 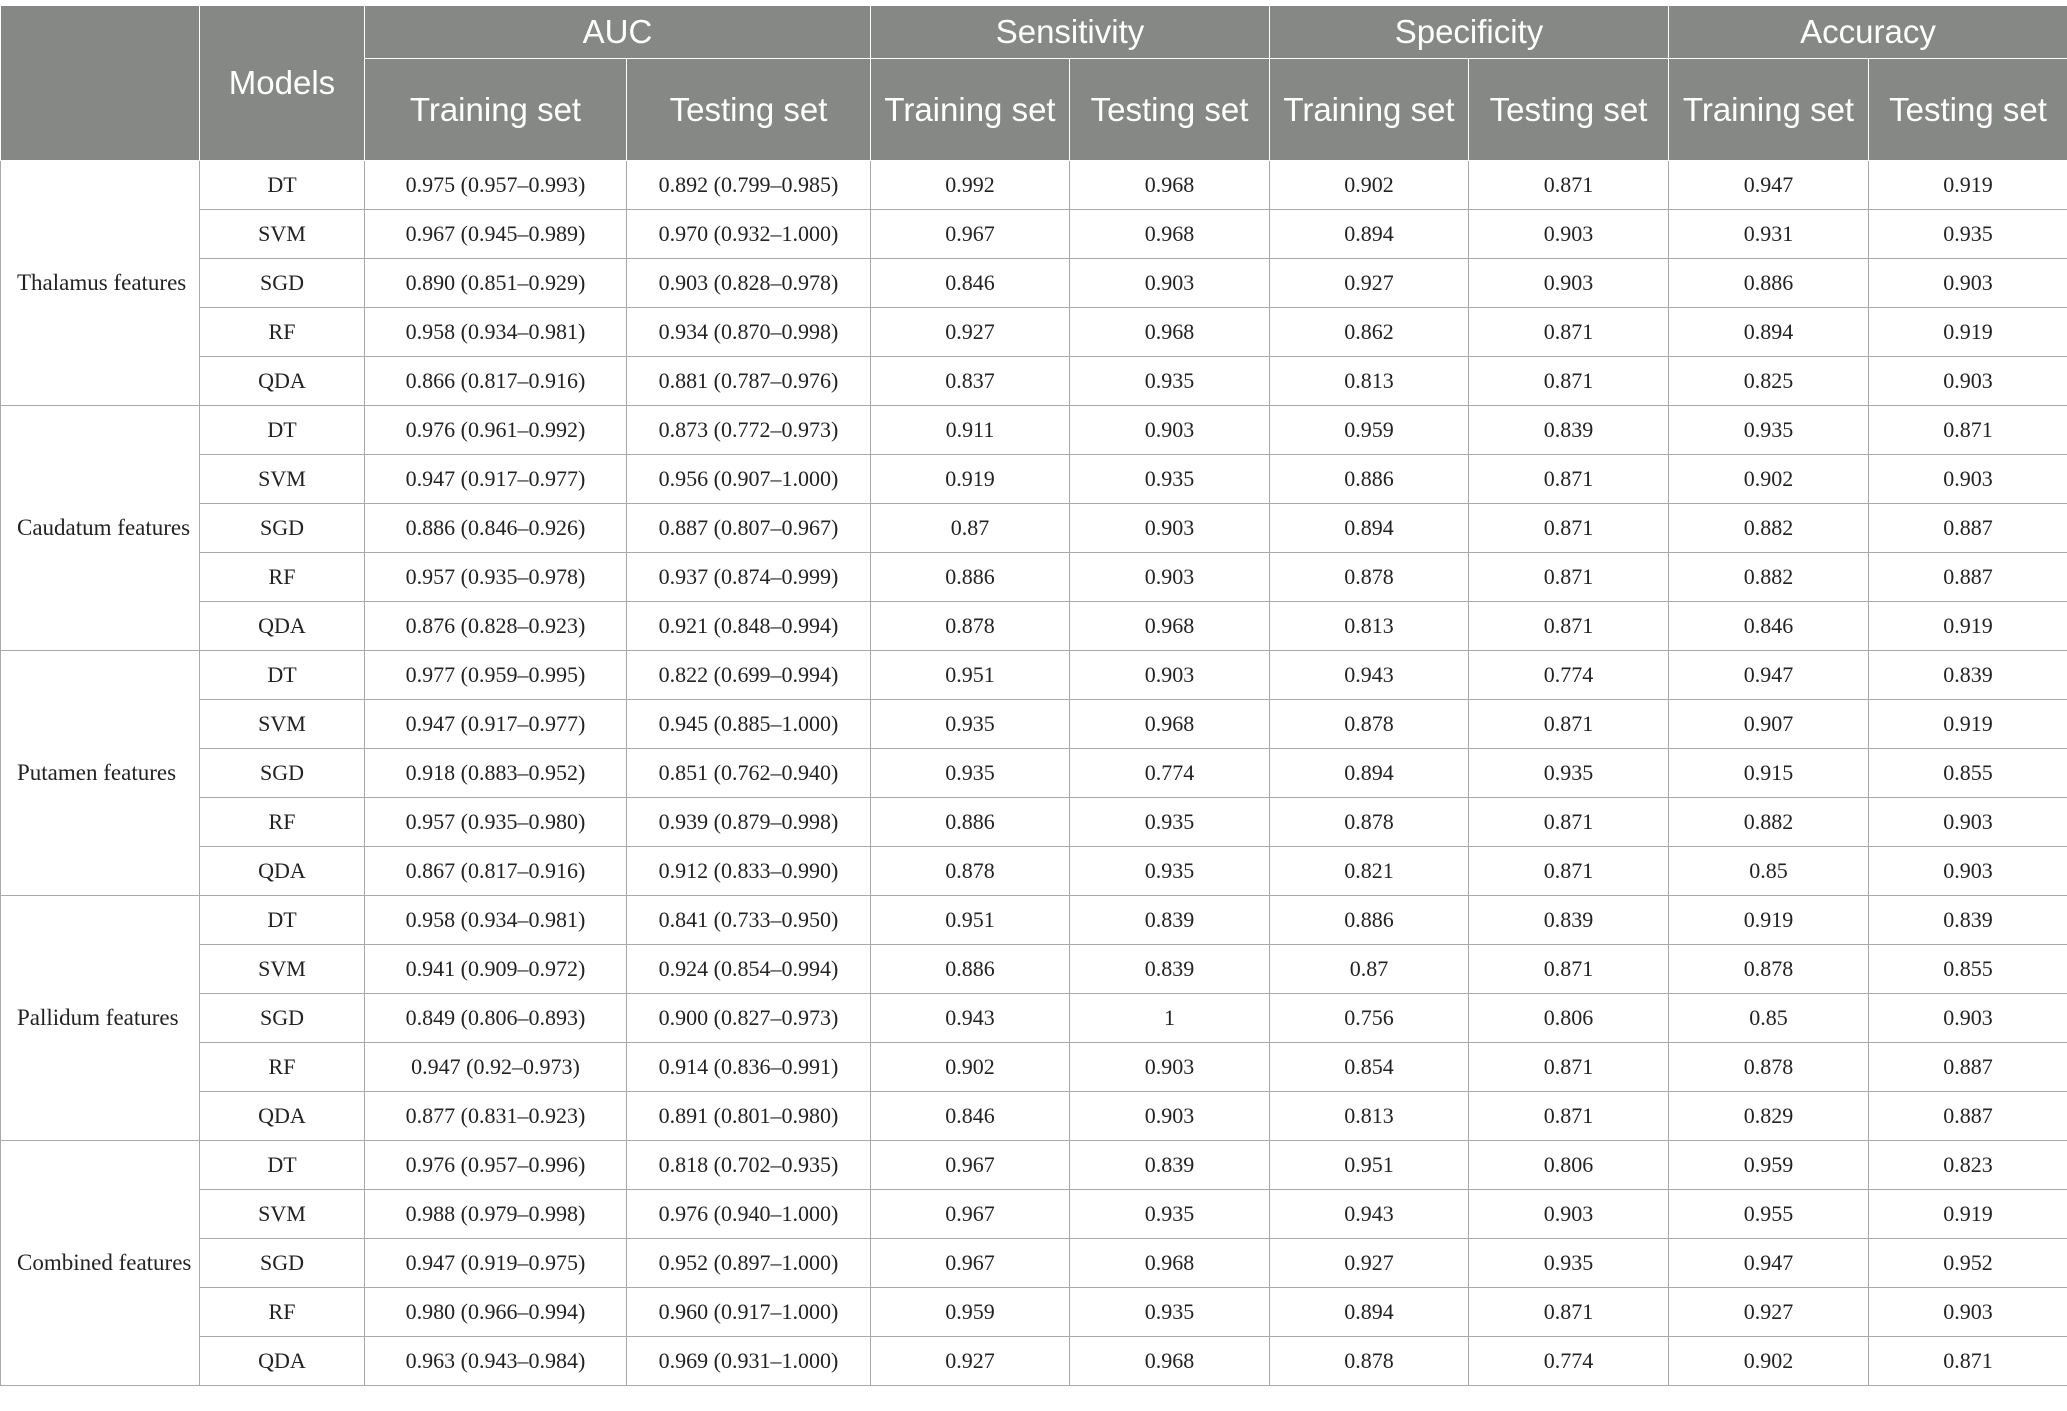 What do you see at coordinates (495, 773) in the screenshot?
I see `value-cell: 0.918 (0.883–0.952)` at bounding box center [495, 773].